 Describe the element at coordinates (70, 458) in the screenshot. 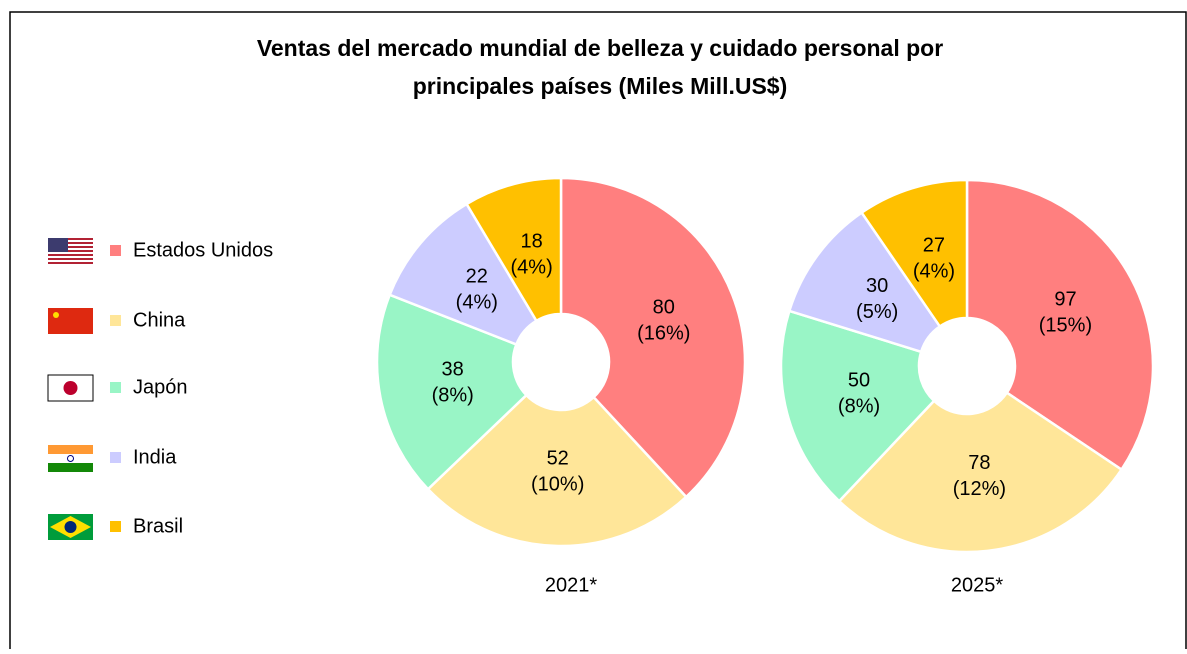

I see `flag-india` at that location.